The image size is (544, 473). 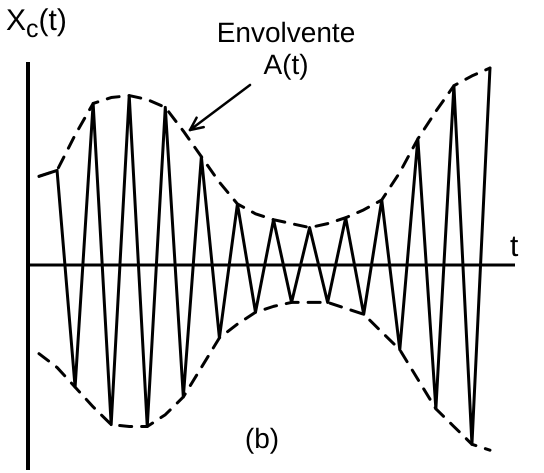 I want to click on x-axis-title: t, so click(x=514, y=246).